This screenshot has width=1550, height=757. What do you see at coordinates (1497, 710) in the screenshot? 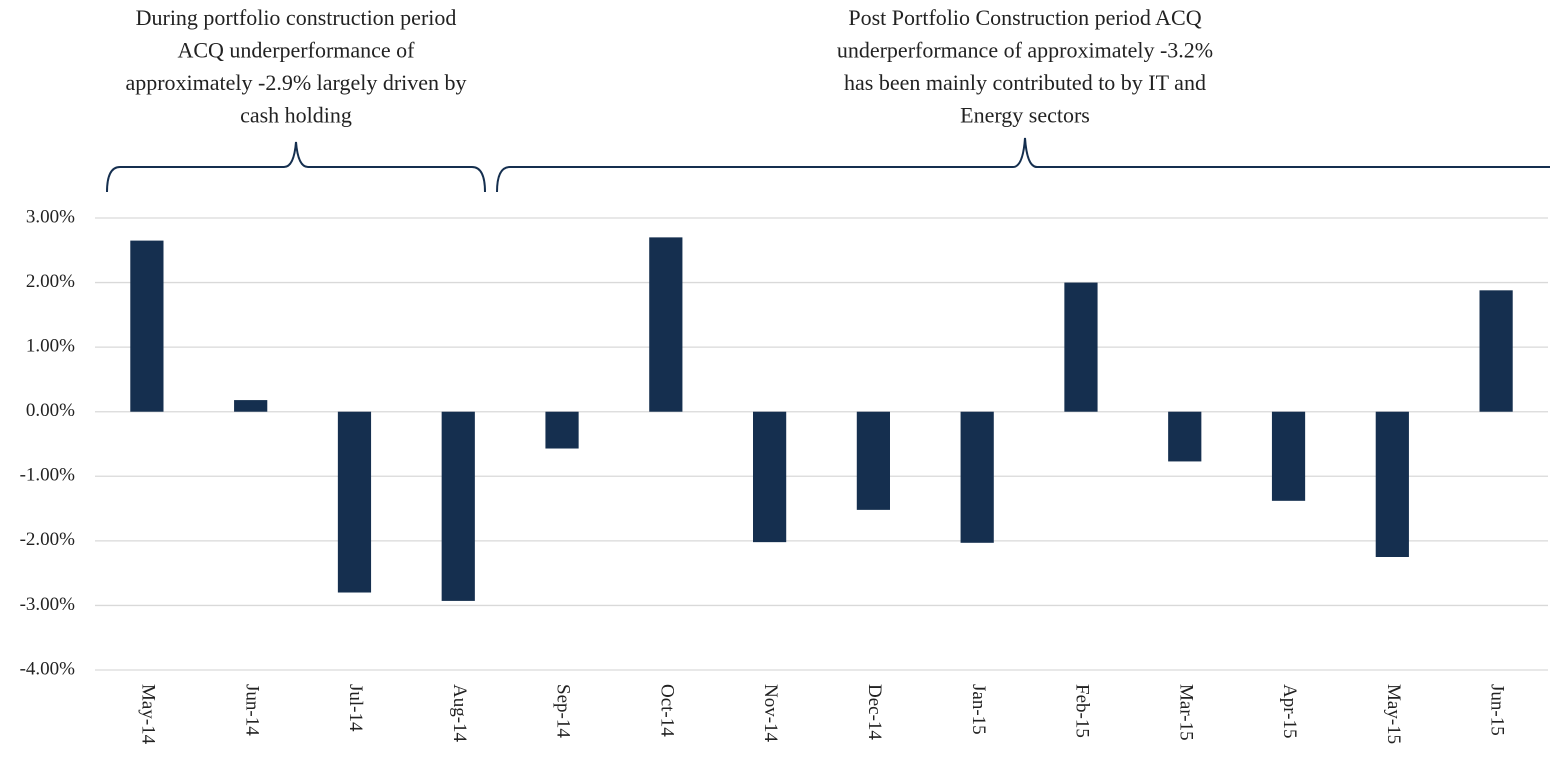
I see `x-tick-label: Jun-15` at bounding box center [1497, 710].